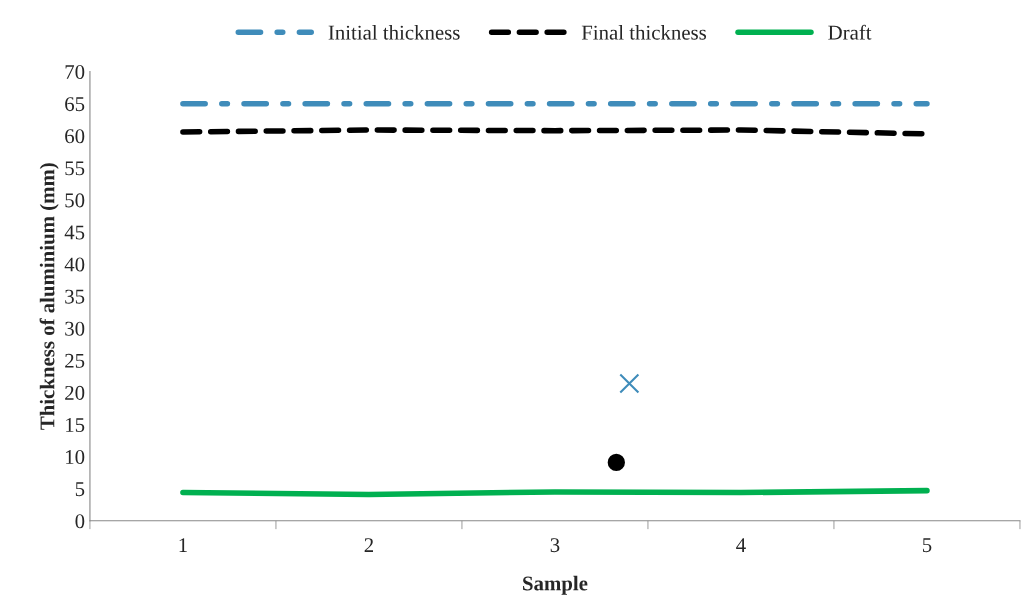 This screenshot has width=1022, height=607. Describe the element at coordinates (75, 104) in the screenshot. I see `y-tick-label: 65` at that location.